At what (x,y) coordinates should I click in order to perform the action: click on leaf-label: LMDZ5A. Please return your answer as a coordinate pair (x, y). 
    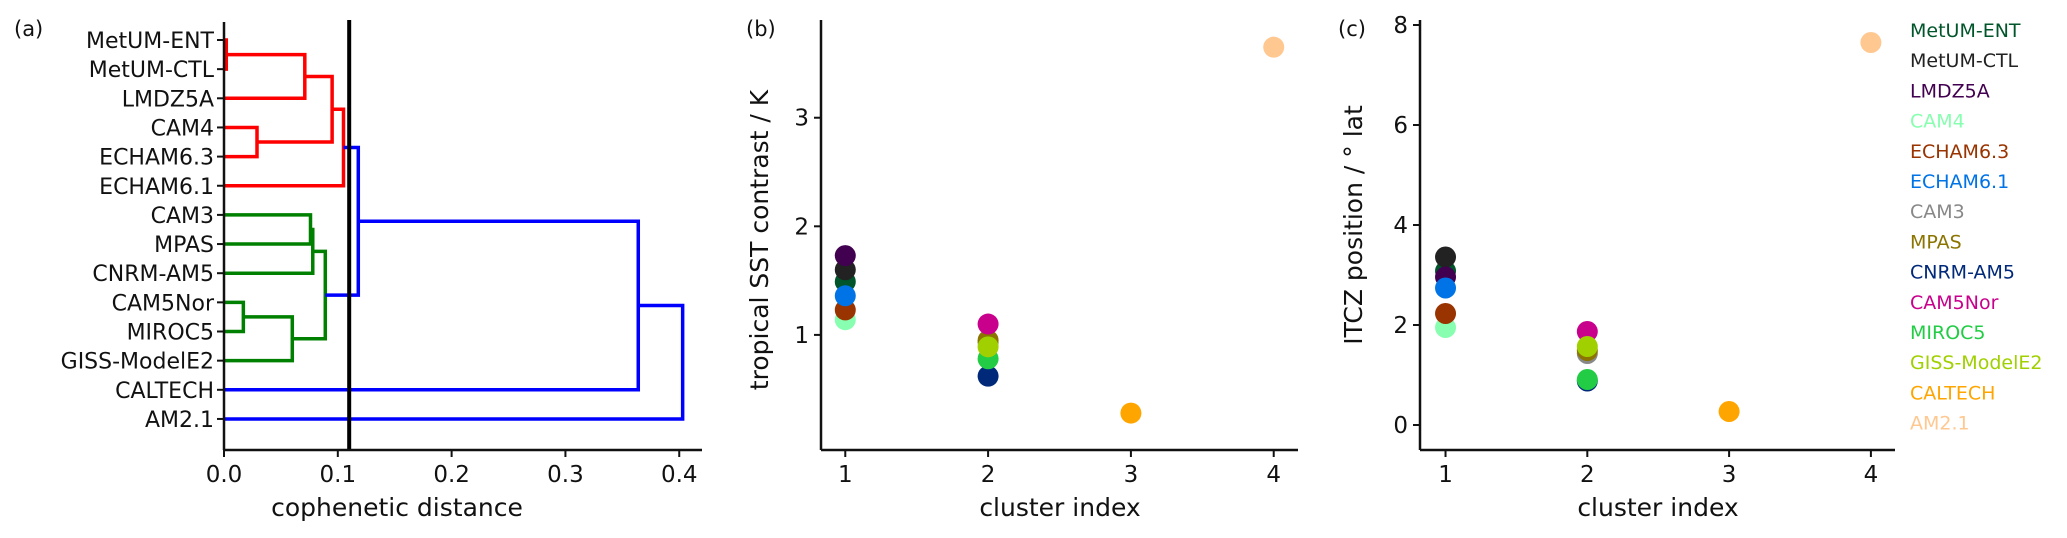
    Looking at the image, I should click on (168, 99).